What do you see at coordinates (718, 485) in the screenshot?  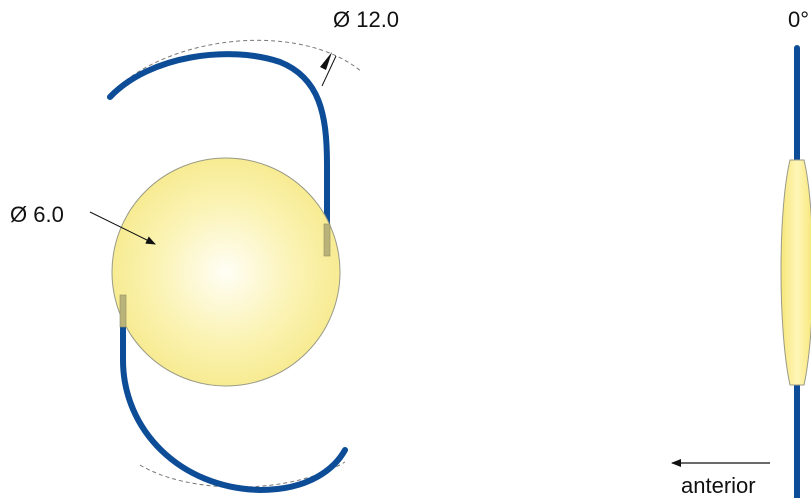 I see `anterior-label: anterior` at bounding box center [718, 485].